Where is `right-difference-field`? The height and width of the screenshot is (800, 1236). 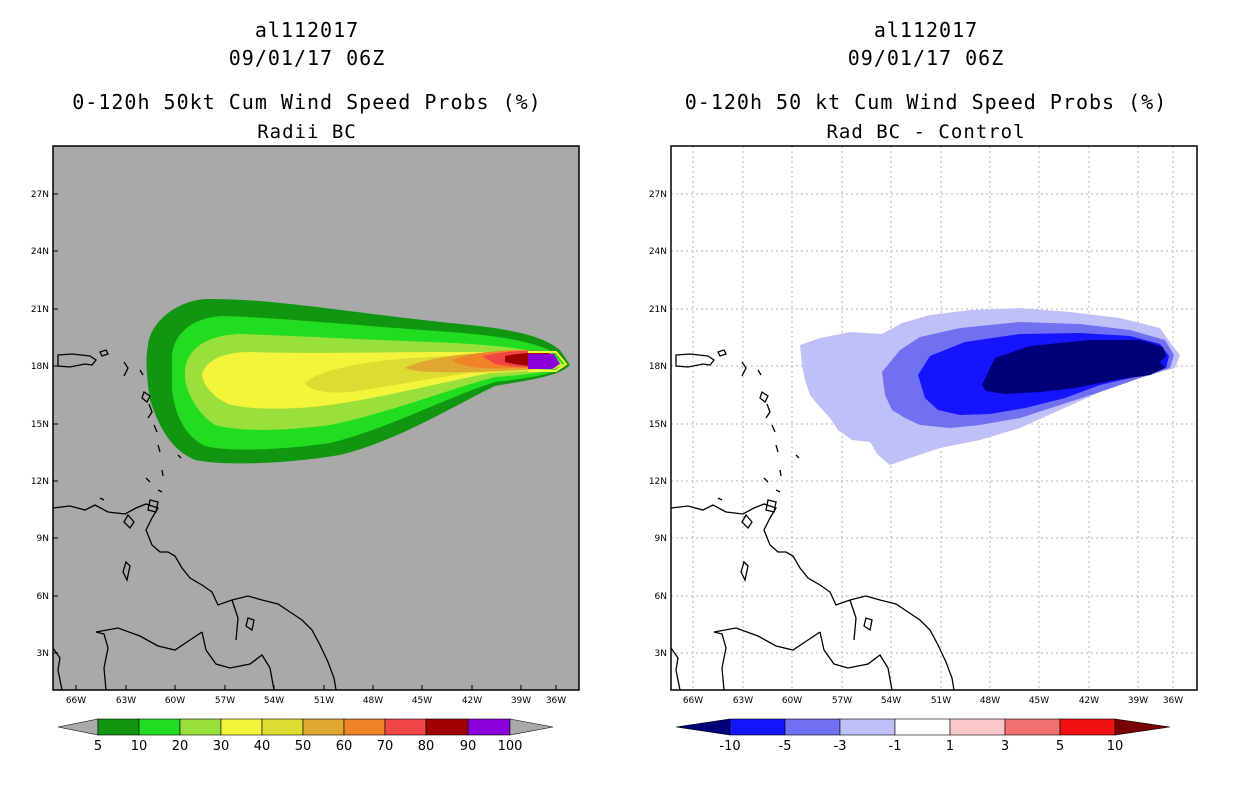 right-difference-field is located at coordinates (990, 386).